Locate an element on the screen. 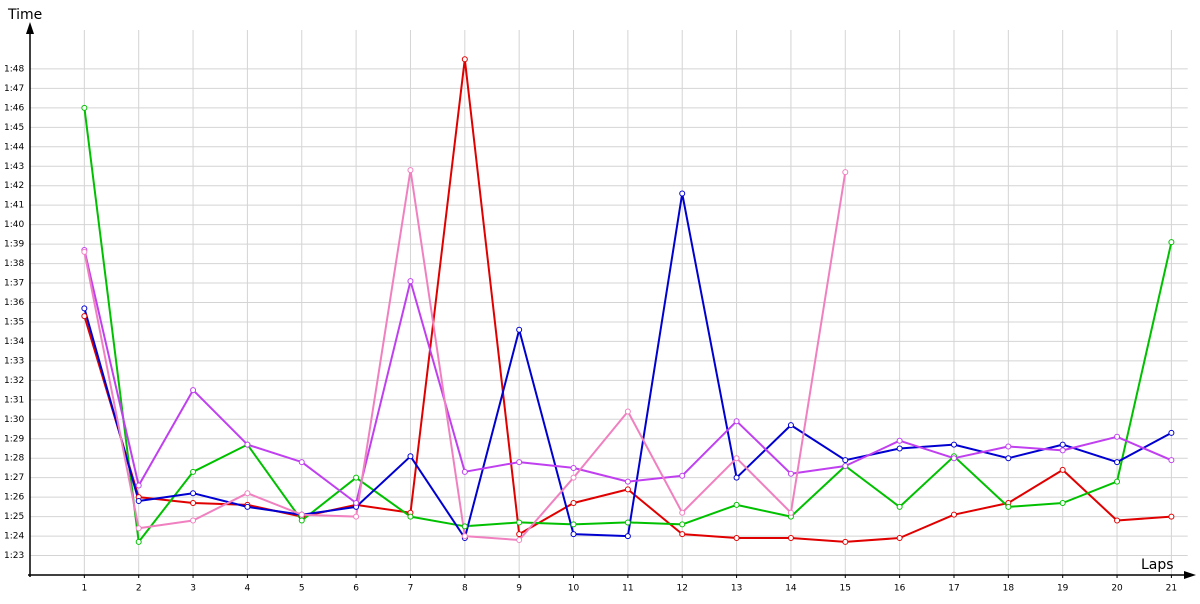 The image size is (1200, 604). y-tick-label: 1:35 is located at coordinates (14, 322).